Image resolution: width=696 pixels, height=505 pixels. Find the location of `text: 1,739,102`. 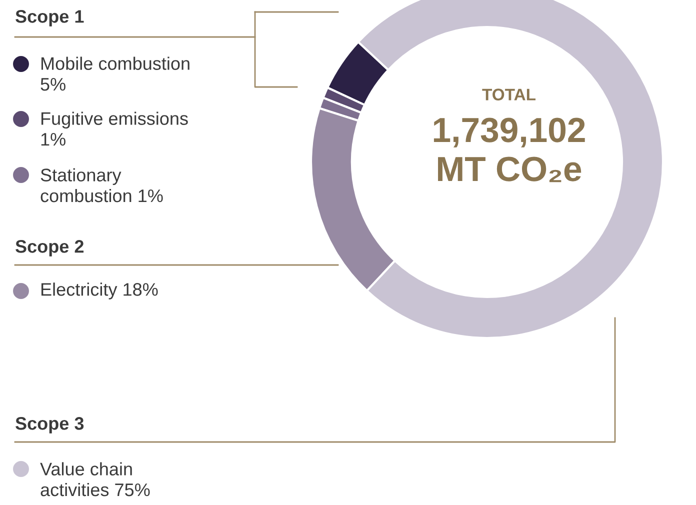

text: 1,739,102 is located at coordinates (509, 133).